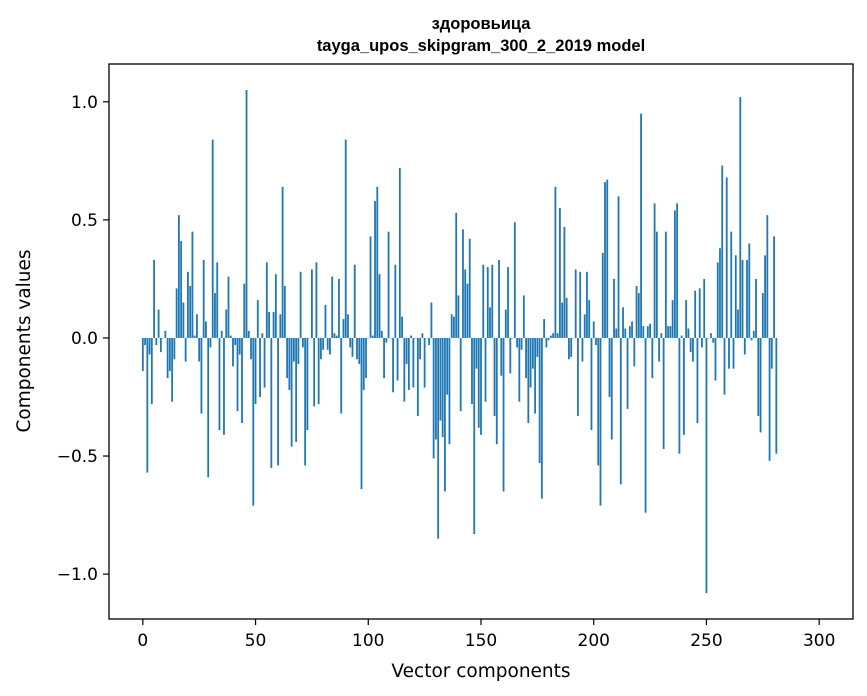  I want to click on x-tick-label: 150, so click(481, 641).